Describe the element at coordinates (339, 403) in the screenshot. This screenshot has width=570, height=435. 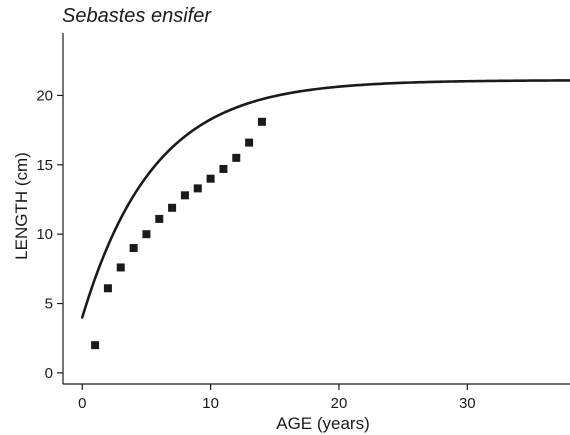
I see `x-tick-label: 20` at that location.